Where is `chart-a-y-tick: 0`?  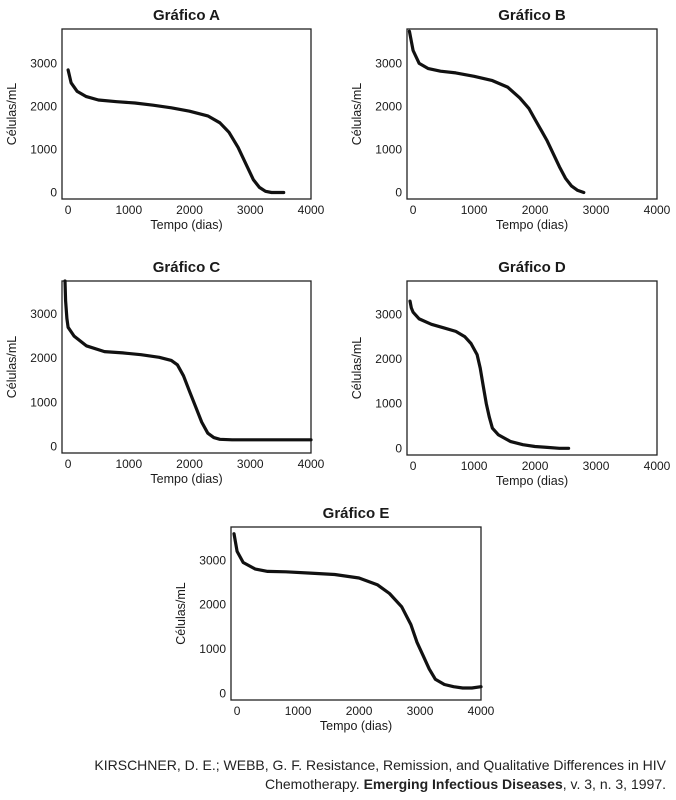
chart-a-y-tick: 0 is located at coordinates (53, 193).